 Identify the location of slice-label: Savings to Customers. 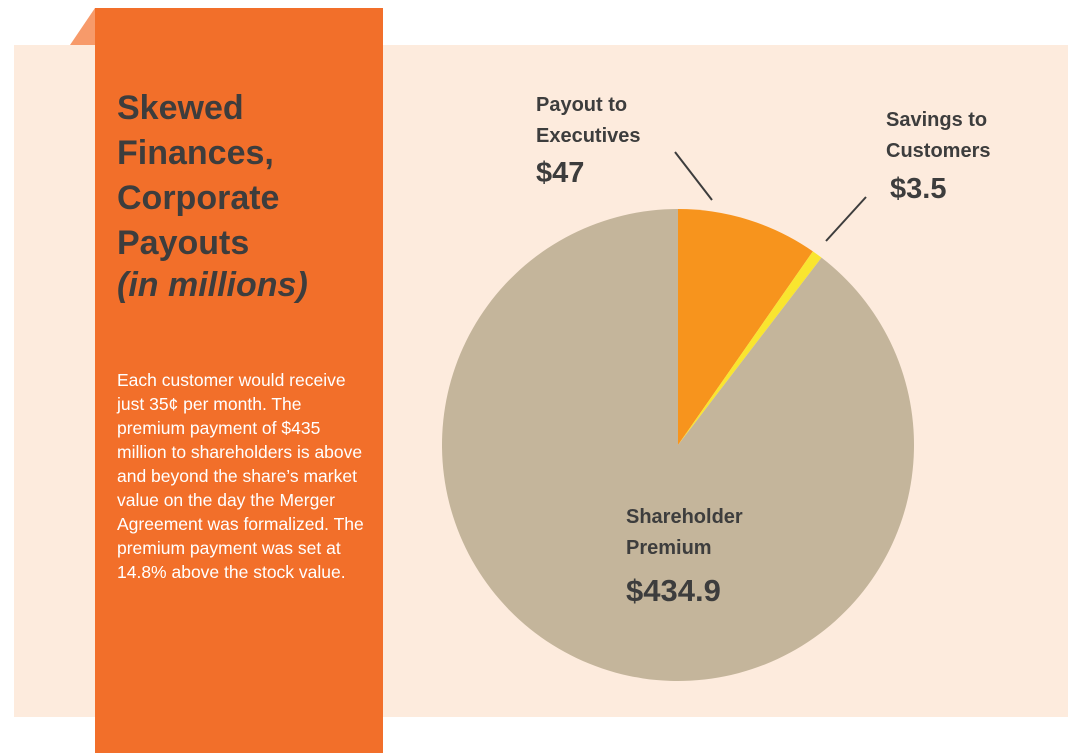
(938, 135).